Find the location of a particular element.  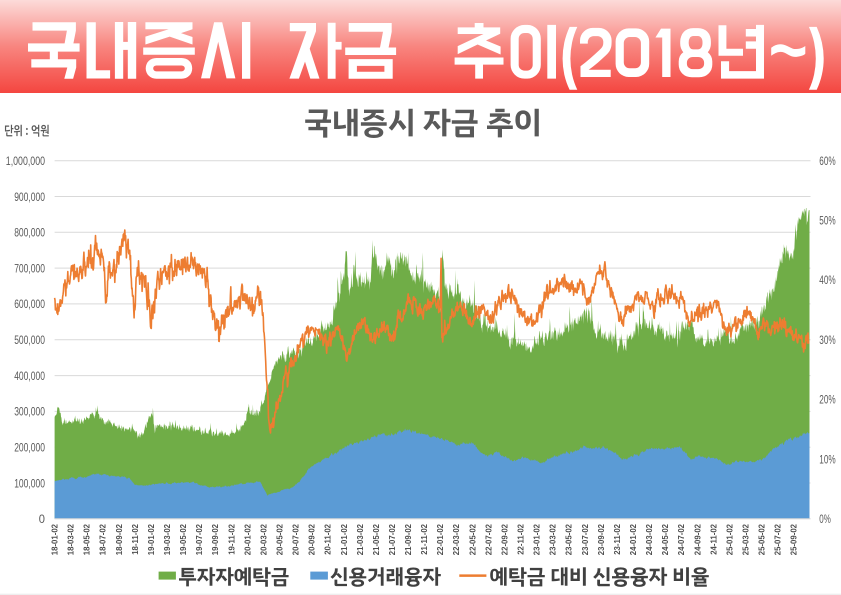

svg-text: 25-07-02 is located at coordinates (778, 539).